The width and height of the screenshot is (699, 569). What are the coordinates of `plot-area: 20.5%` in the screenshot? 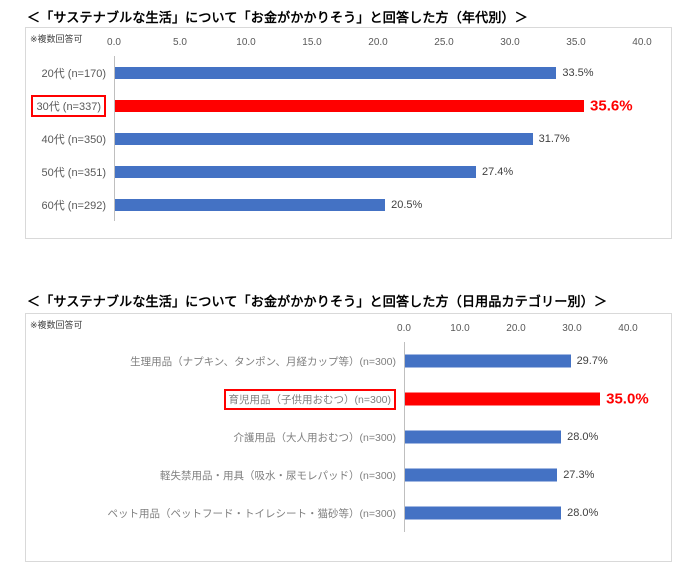 It's located at (378, 204).